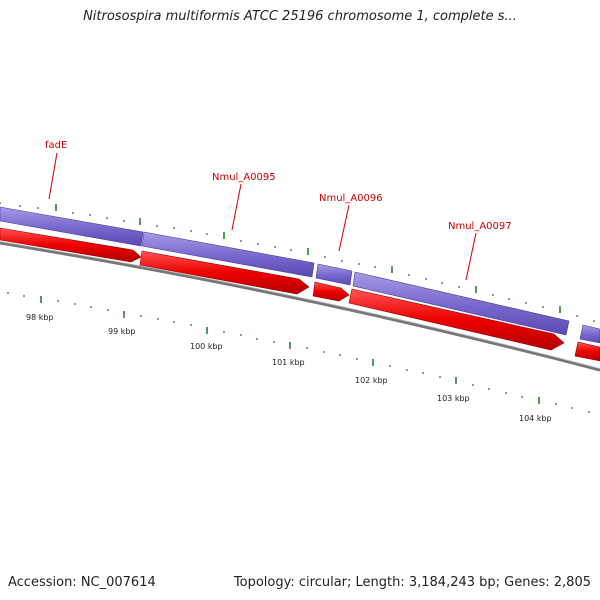 The width and height of the screenshot is (600, 600). Describe the element at coordinates (53, 176) in the screenshot. I see `fadE-leader-line` at that location.